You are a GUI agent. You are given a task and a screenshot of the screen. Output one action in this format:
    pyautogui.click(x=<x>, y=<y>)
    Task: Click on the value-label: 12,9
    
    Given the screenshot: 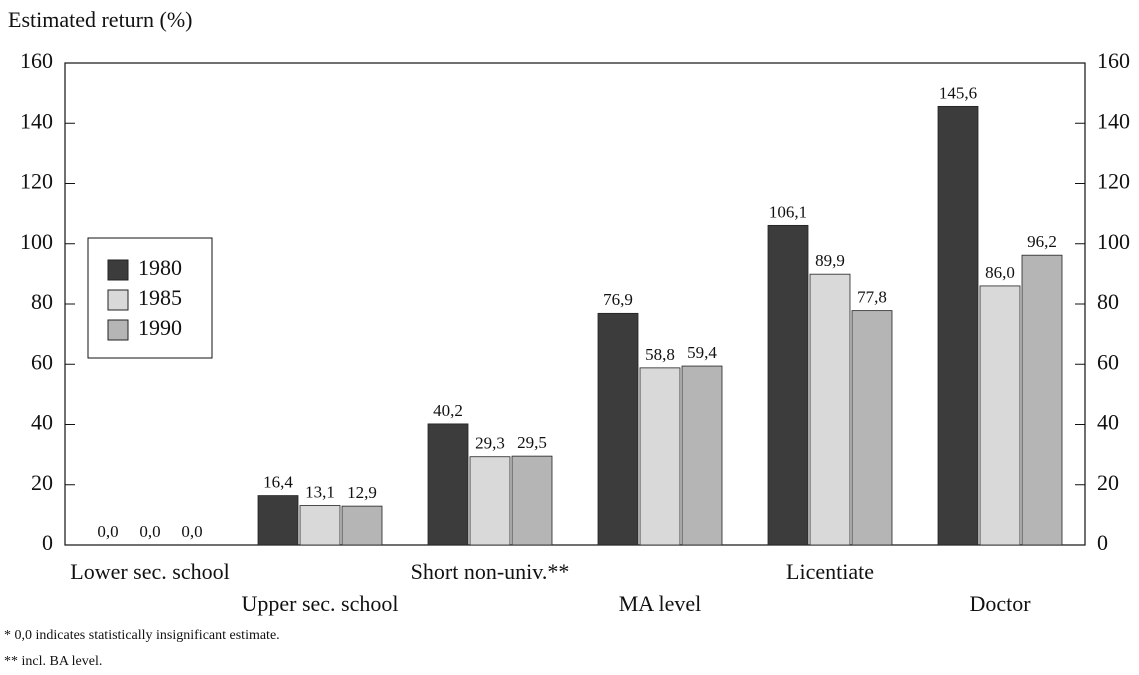 What is the action you would take?
    pyautogui.click(x=362, y=492)
    